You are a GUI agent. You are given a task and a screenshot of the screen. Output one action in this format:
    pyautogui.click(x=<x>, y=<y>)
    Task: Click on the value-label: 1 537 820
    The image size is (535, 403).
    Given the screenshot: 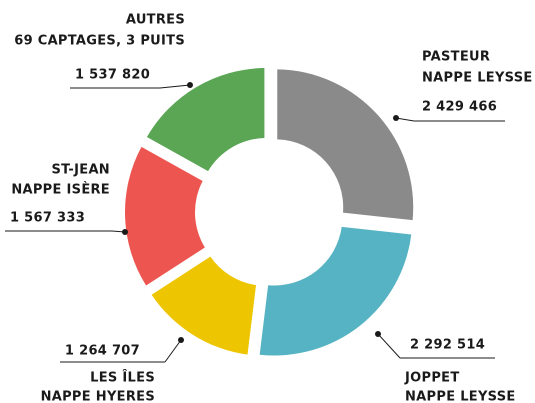 What is the action you would take?
    pyautogui.click(x=112, y=75)
    